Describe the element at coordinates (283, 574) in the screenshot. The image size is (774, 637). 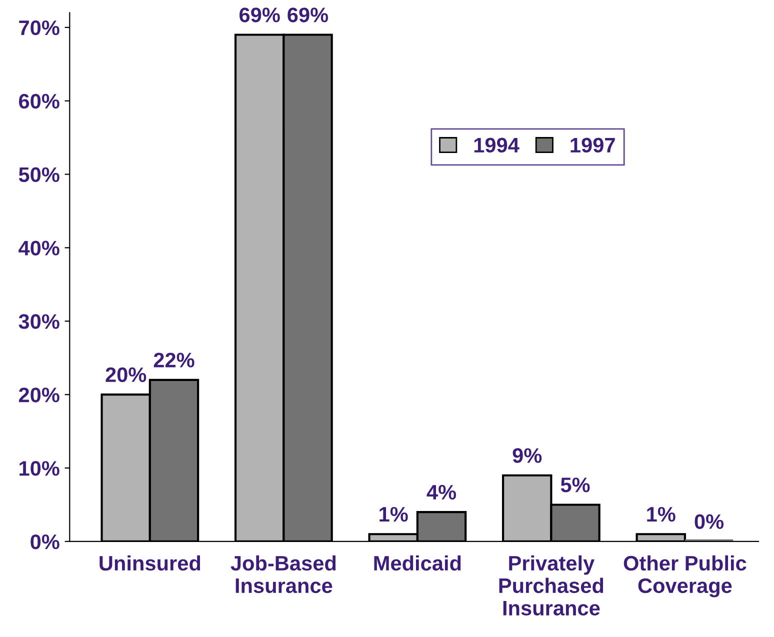
I see `x-tick-label: Job-Based Insurance` at that location.